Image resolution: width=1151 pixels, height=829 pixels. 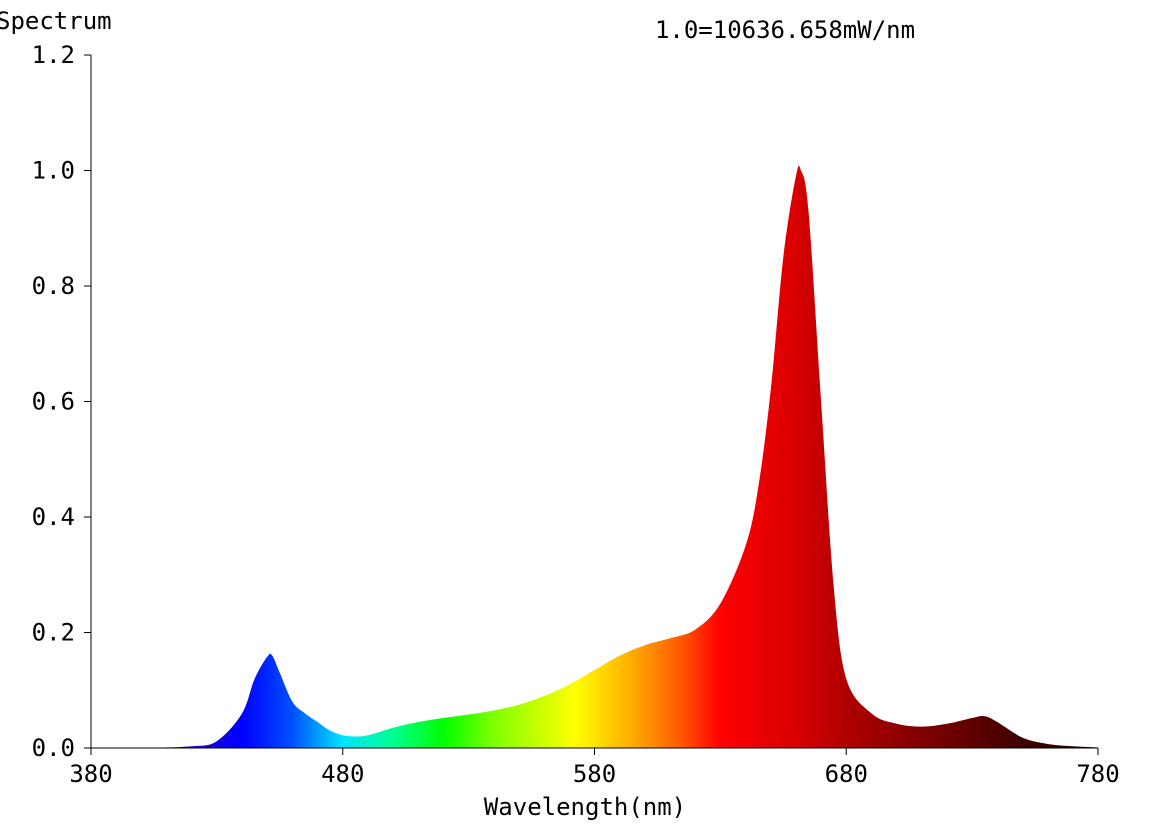 What do you see at coordinates (53, 748) in the screenshot?
I see `y-tick-label: 0.0` at bounding box center [53, 748].